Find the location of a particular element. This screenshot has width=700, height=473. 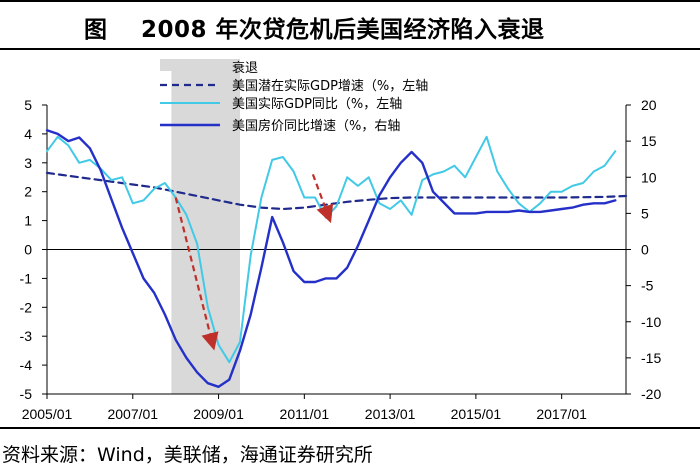

legend-label: 美国房价同比增速（%，右轴 is located at coordinates (316, 126).